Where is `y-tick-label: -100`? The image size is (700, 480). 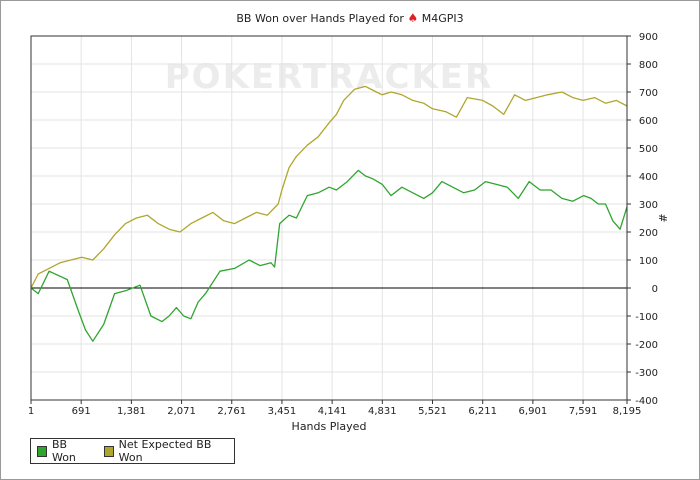 y-tick-label: -100 is located at coordinates (646, 317).